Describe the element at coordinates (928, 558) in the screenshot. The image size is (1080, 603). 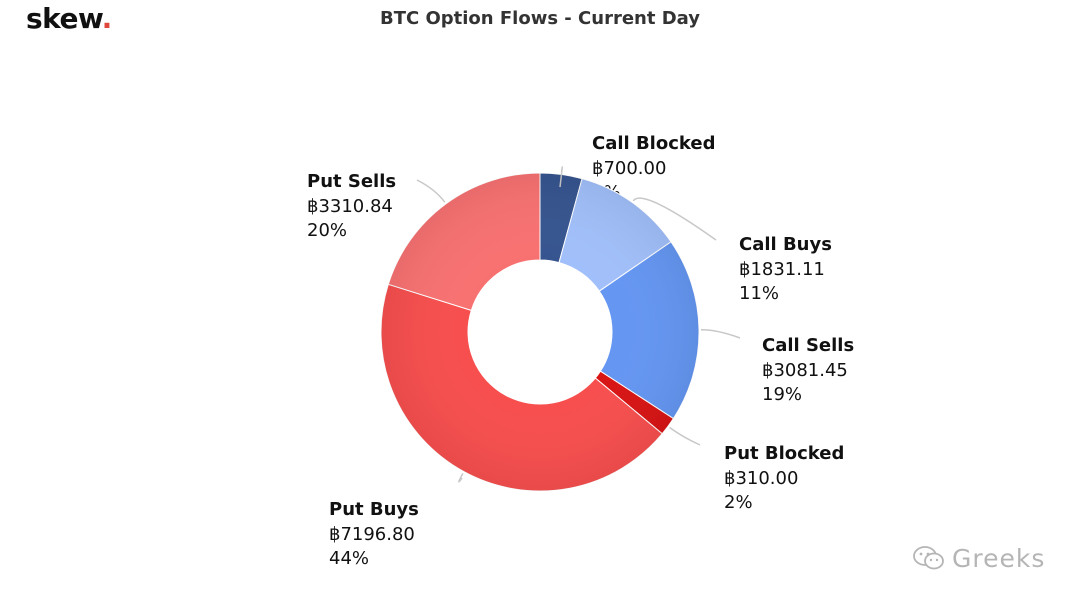
I see `wechat-icon` at that location.